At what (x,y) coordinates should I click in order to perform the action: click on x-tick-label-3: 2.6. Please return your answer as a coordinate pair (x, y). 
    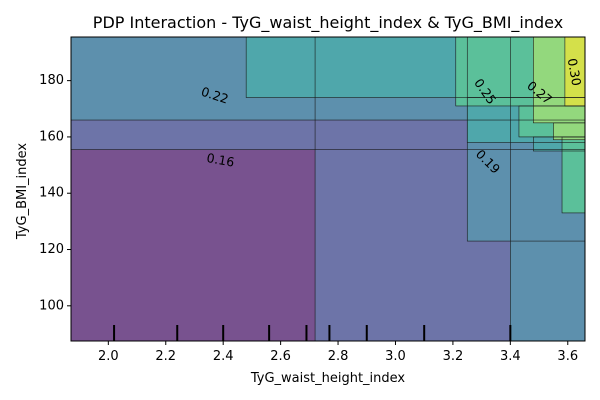
    Looking at the image, I should click on (280, 356).